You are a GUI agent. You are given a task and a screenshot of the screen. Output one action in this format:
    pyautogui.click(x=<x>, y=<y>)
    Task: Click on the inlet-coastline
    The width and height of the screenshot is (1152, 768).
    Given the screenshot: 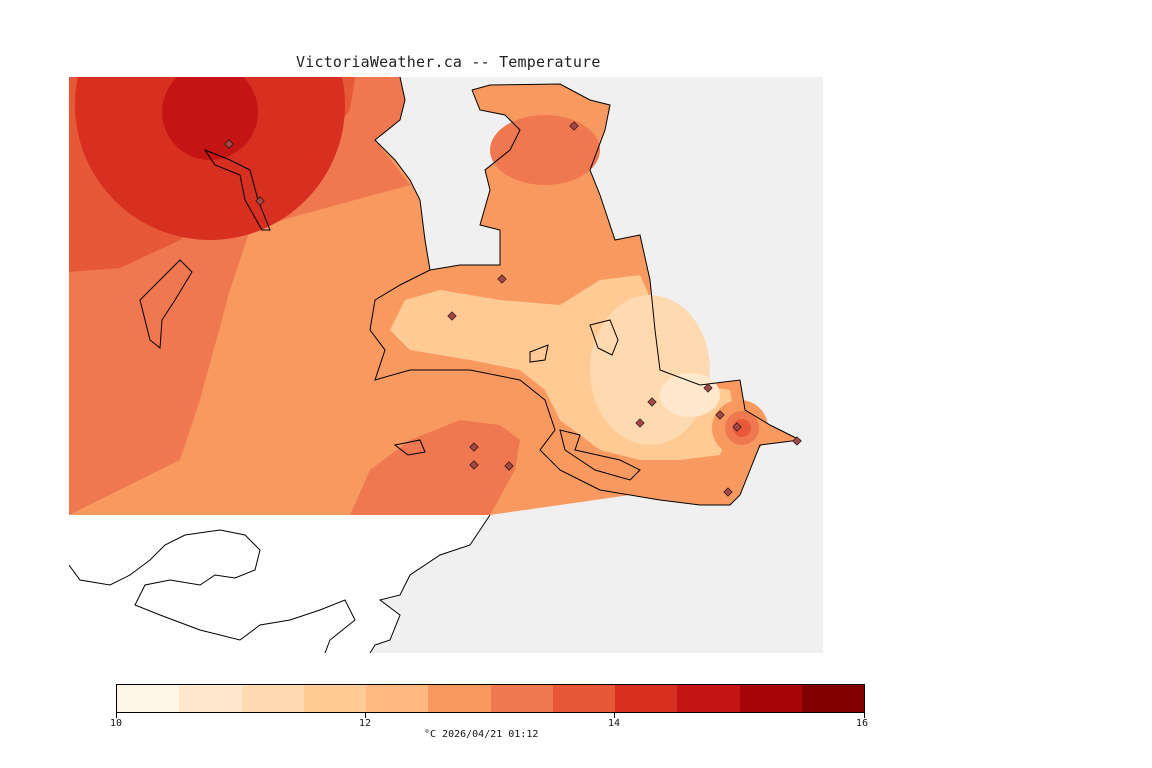 What is the action you would take?
    pyautogui.click(x=475, y=180)
    